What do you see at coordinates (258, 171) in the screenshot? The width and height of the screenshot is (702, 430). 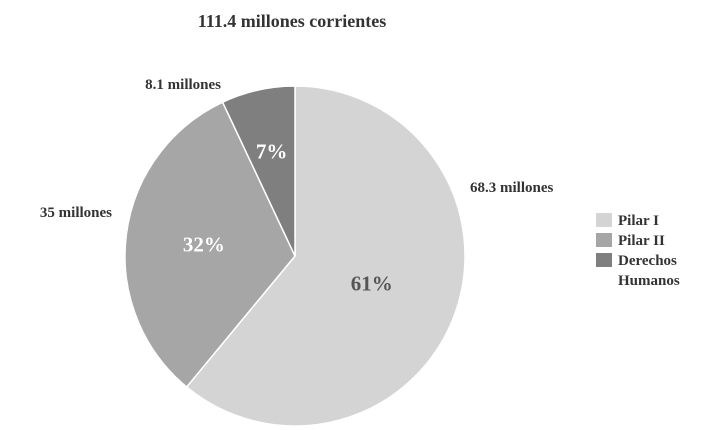 I see `pie-slice-derechos-humanos` at bounding box center [258, 171].